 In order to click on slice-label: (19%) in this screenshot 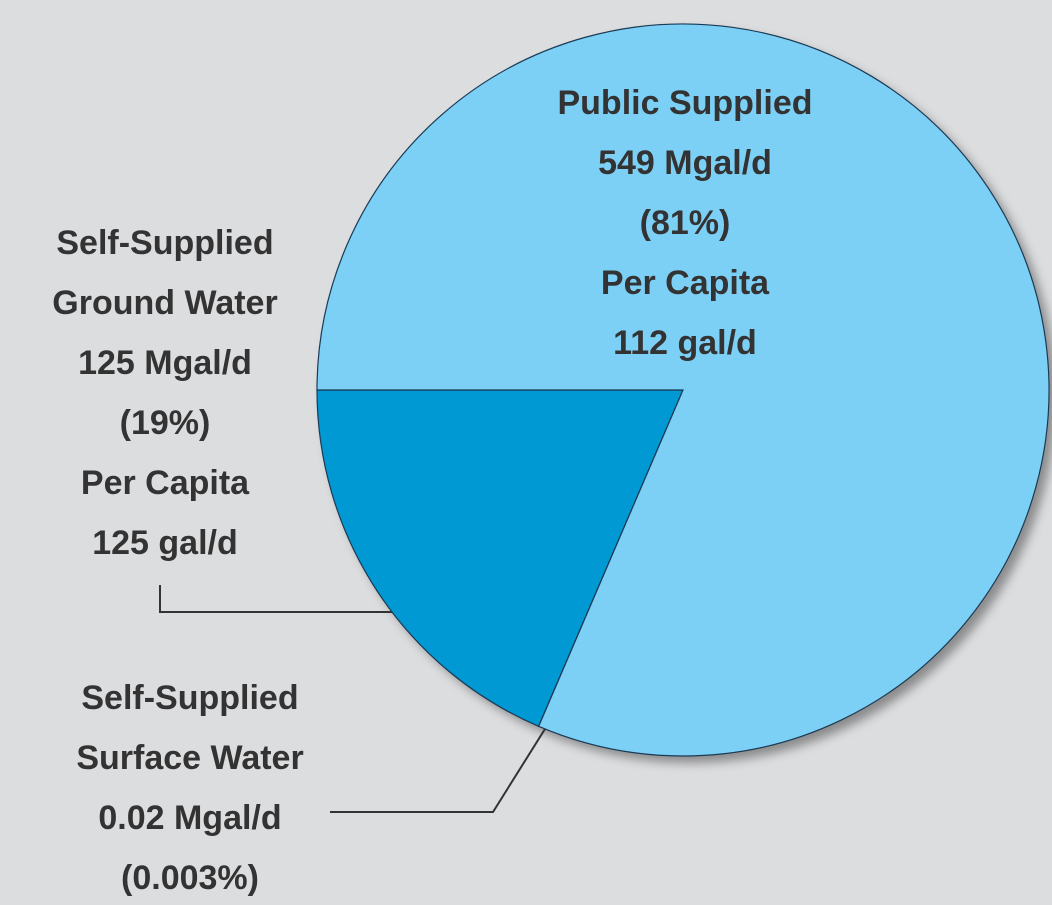, I will do `click(165, 423)`.